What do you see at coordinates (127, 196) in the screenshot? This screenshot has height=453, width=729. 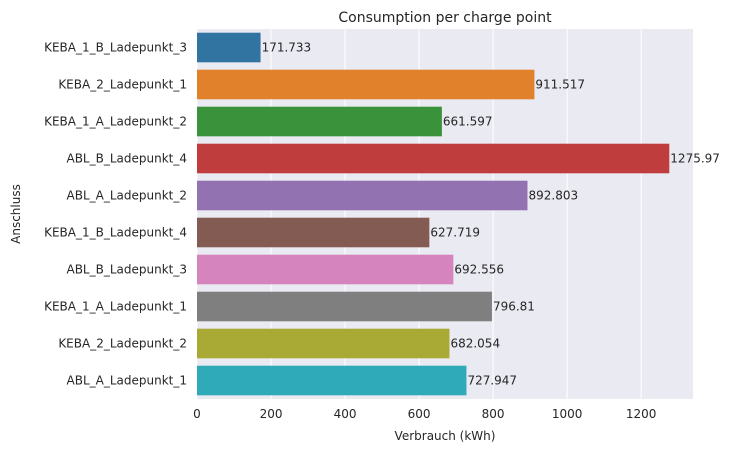 I see `y-tick-label: ABL_A_Ladepunkt_2` at bounding box center [127, 196].